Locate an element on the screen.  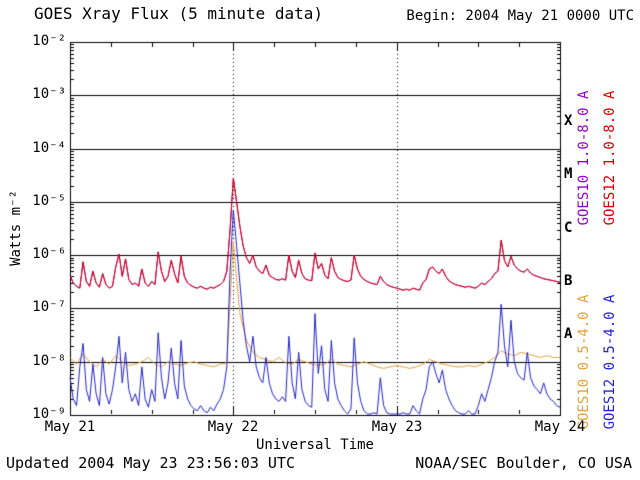
page-title: GOES Xray Flux (5 minute data) is located at coordinates (178, 13).